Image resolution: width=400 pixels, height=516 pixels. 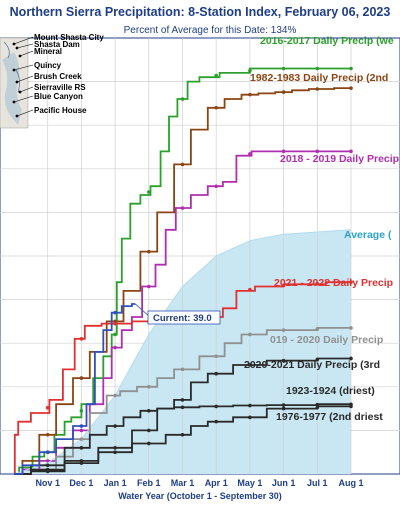 What do you see at coordinates (69, 37) in the screenshot?
I see `map-station-label: Mount Shasta City` at bounding box center [69, 37].